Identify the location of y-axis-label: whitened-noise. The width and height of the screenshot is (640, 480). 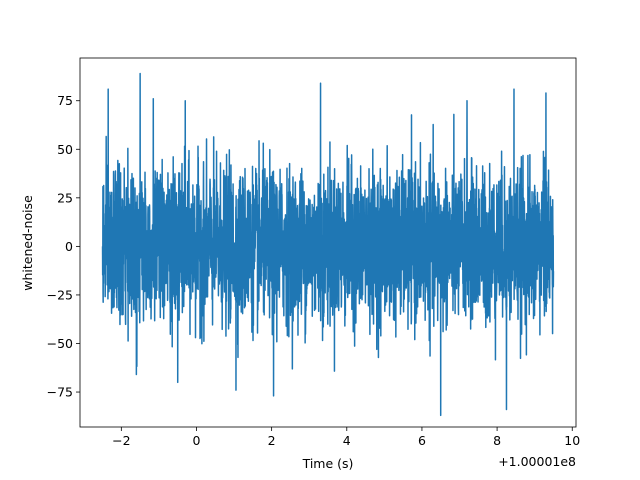
(27, 243).